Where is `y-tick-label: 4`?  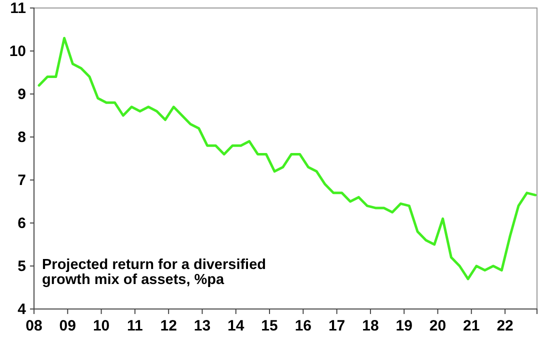 y-tick-label: 4 is located at coordinates (22, 309).